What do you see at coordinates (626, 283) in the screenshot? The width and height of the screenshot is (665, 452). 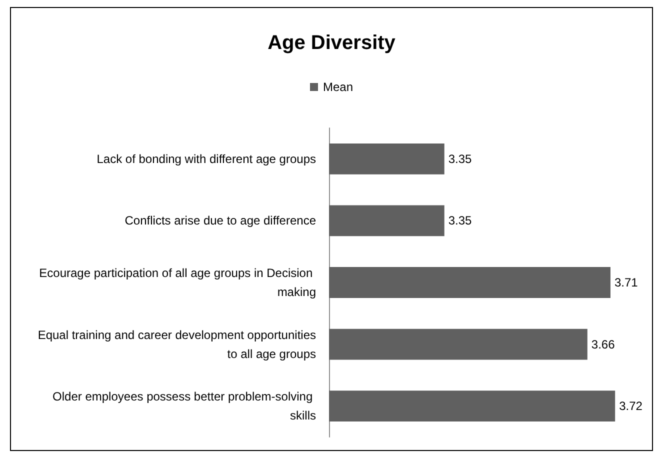 I see `data-label: 3.71` at bounding box center [626, 283].